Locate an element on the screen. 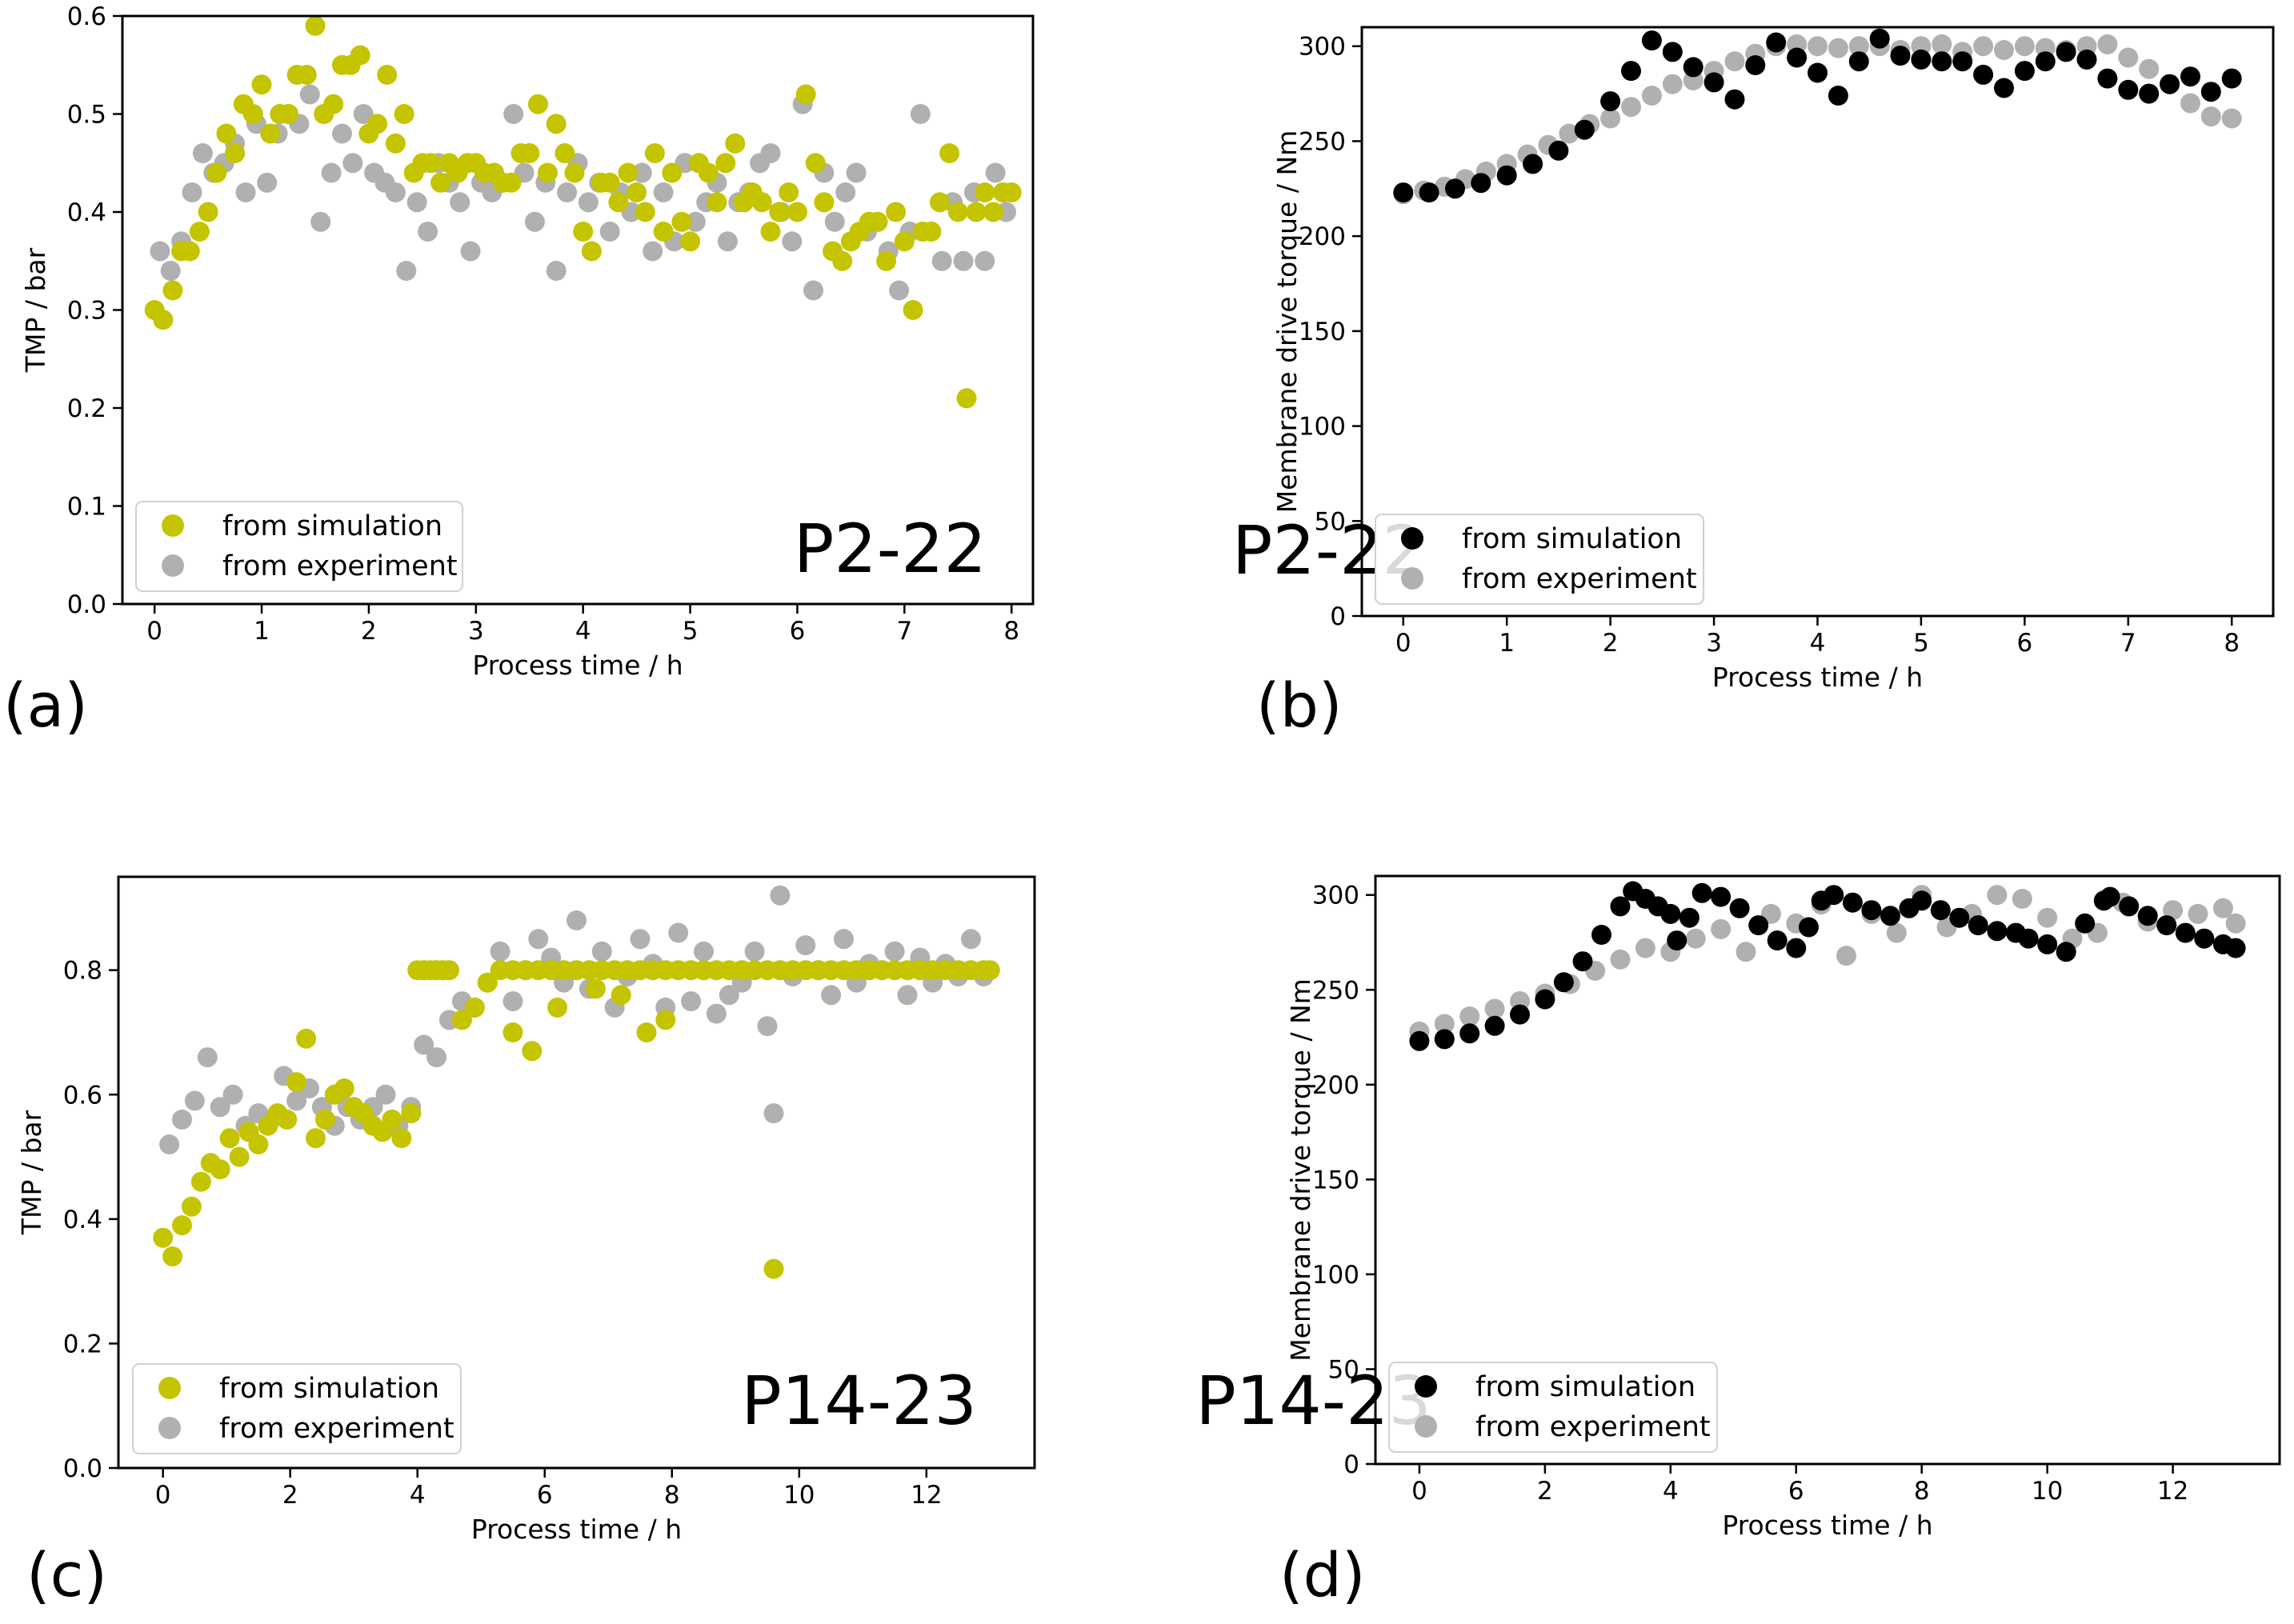 This screenshot has width=2294, height=1624. x-tick-label: 0 is located at coordinates (154, 631).